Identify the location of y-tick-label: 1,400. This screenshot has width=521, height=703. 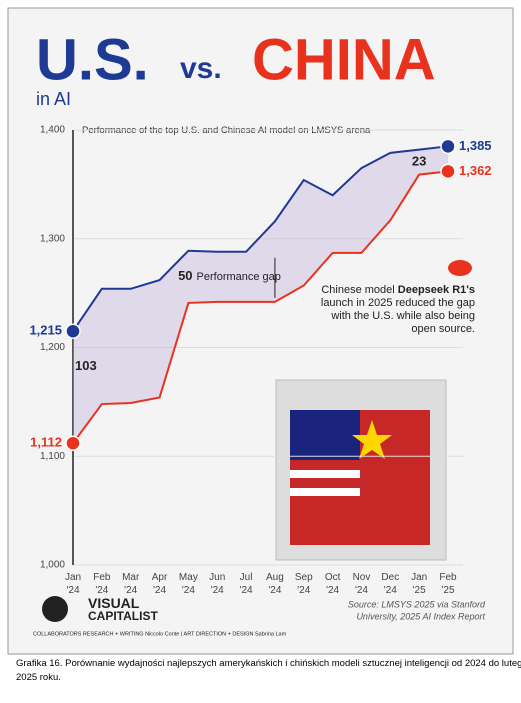
(52, 130).